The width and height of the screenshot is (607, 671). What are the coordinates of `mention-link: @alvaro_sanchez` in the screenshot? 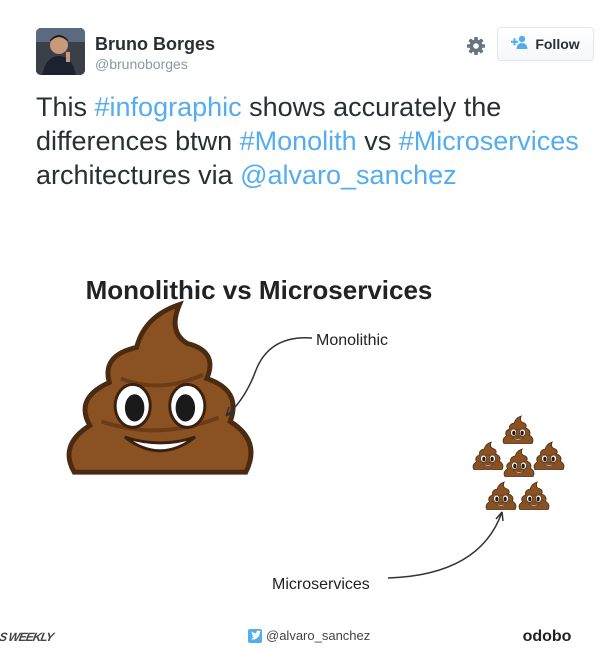 It's located at (348, 175).